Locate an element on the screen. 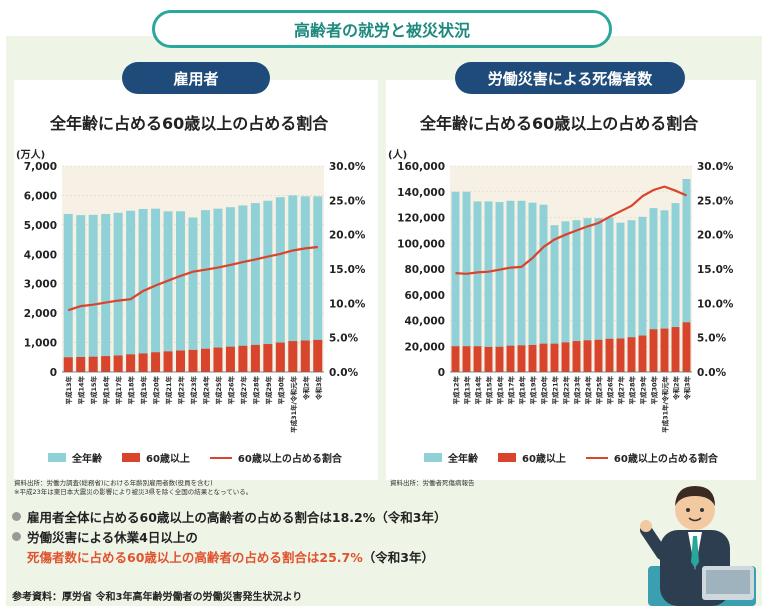 This screenshot has height=614, width=768. employment-legend: 全年齢 60歳以上 60歳以上の占める割合 is located at coordinates (195, 457).